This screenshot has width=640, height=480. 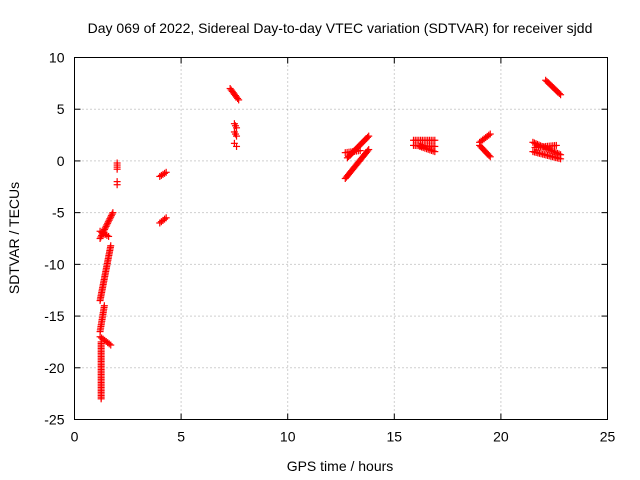 I want to click on y-tick-label: -15, so click(x=54, y=316).